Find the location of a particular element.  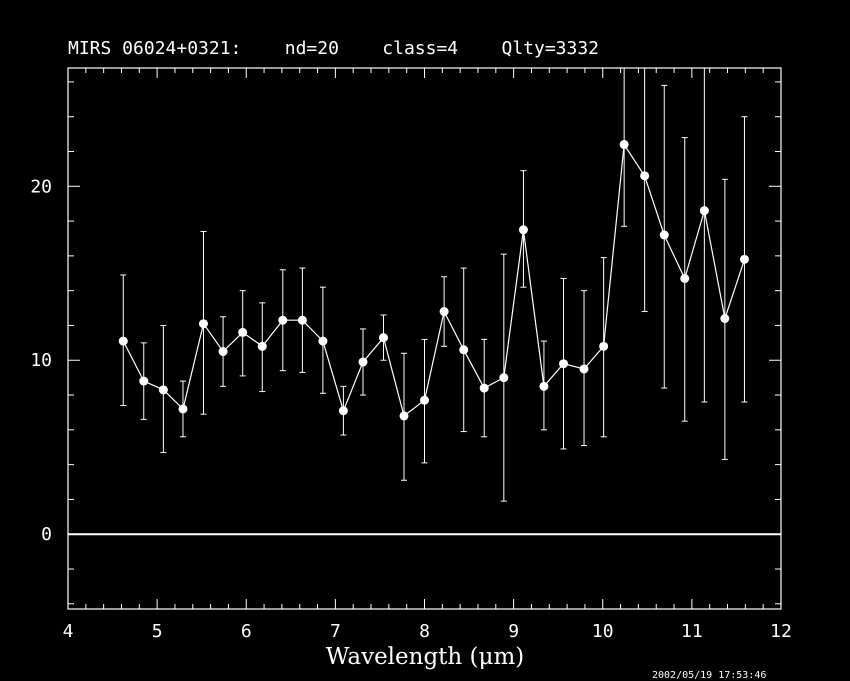

x-tick-label: 8 is located at coordinates (424, 631).